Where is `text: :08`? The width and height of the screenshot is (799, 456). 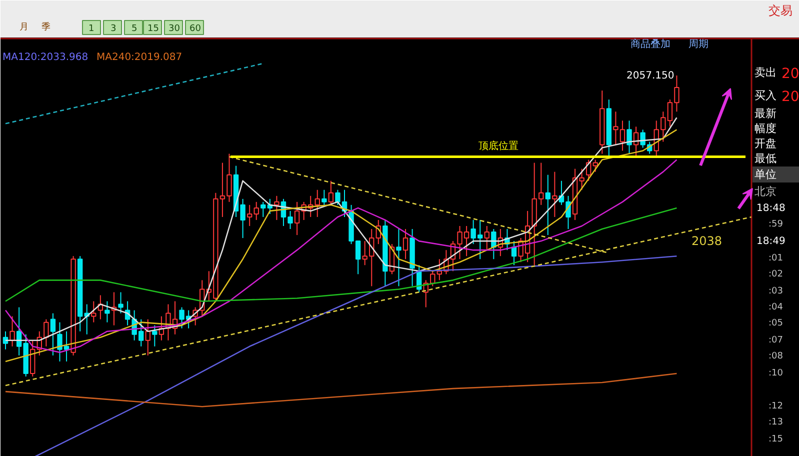 text: :08 is located at coordinates (776, 357).